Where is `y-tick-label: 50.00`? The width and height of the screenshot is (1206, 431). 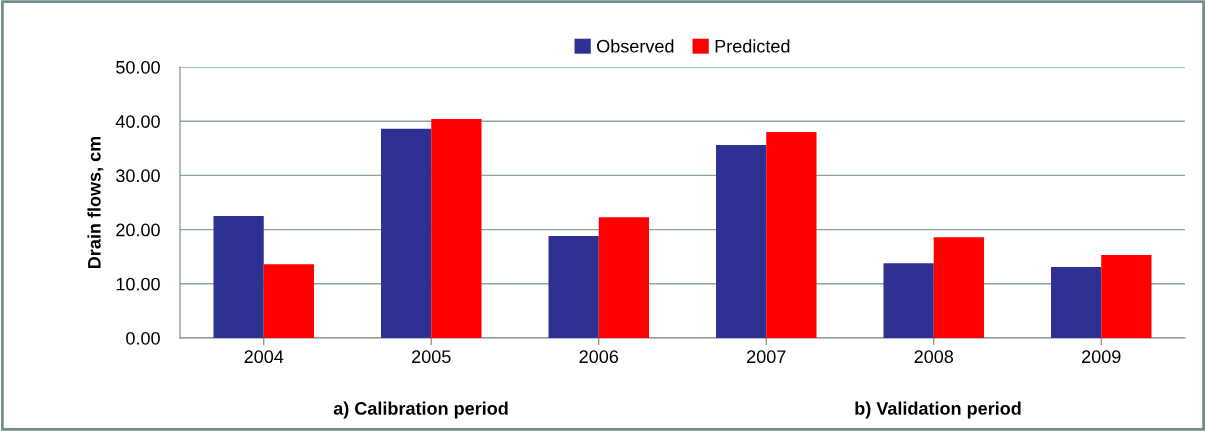
y-tick-label: 50.00 is located at coordinates (138, 67).